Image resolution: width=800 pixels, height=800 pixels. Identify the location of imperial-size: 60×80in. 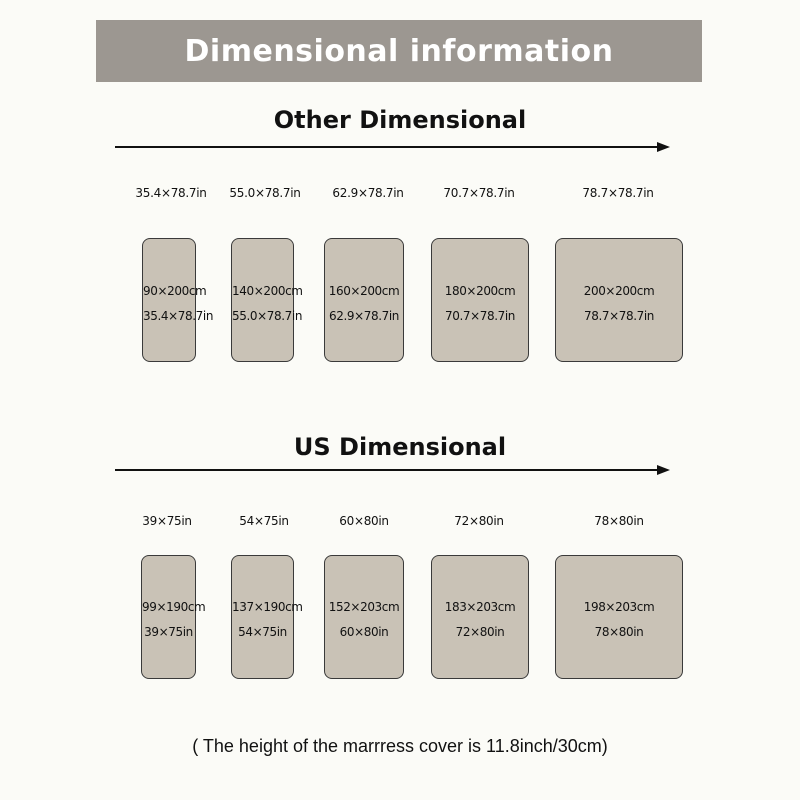
(364, 632).